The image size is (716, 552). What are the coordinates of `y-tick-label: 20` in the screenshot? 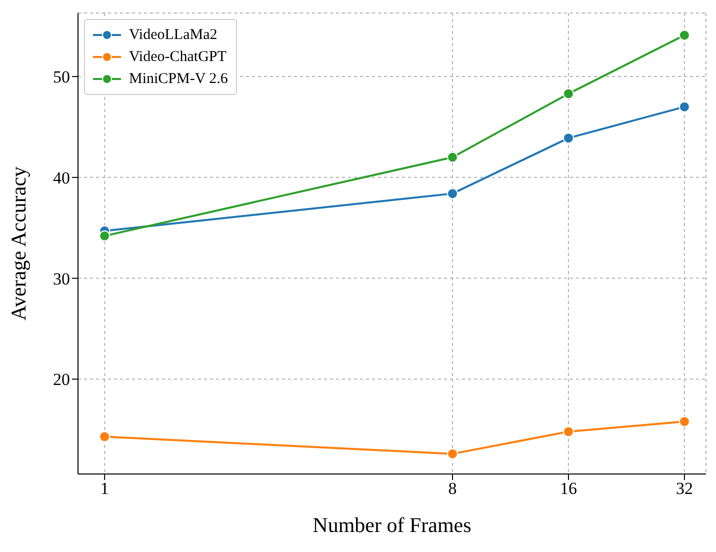 It's located at (61, 380).